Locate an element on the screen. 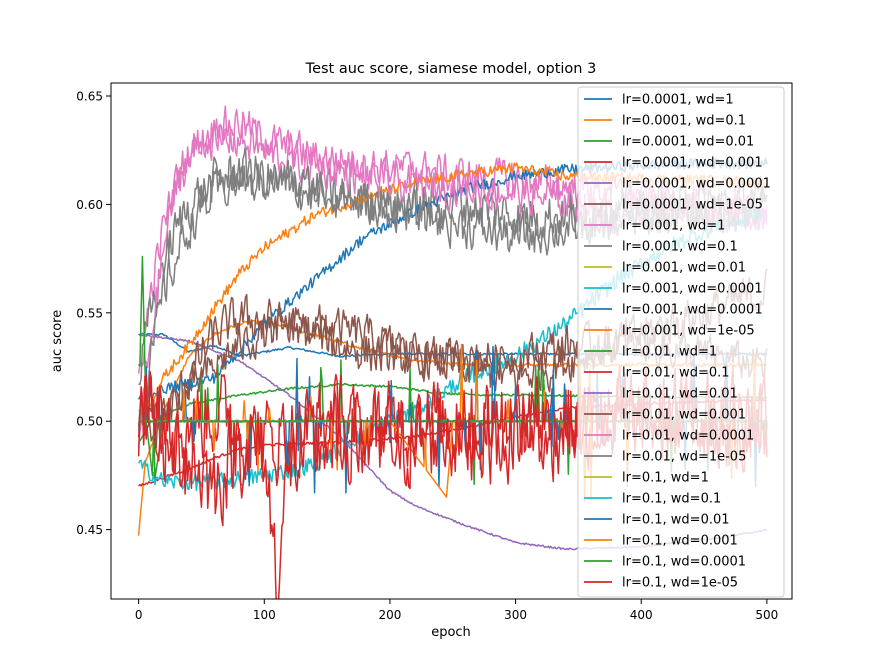 Image resolution: width=881 pixels, height=671 pixels. x-tick-label: 200 is located at coordinates (389, 615).